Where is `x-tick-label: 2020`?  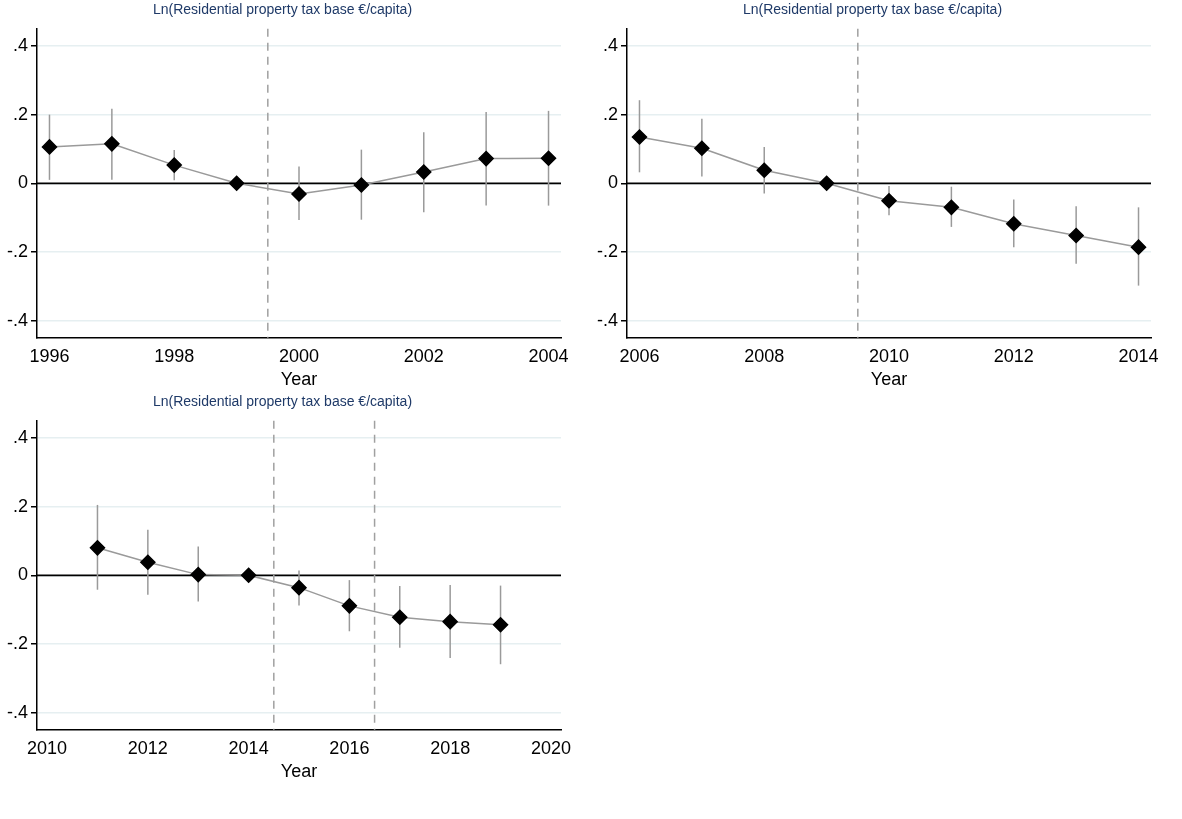
x-tick-label: 2020 is located at coordinates (550, 747).